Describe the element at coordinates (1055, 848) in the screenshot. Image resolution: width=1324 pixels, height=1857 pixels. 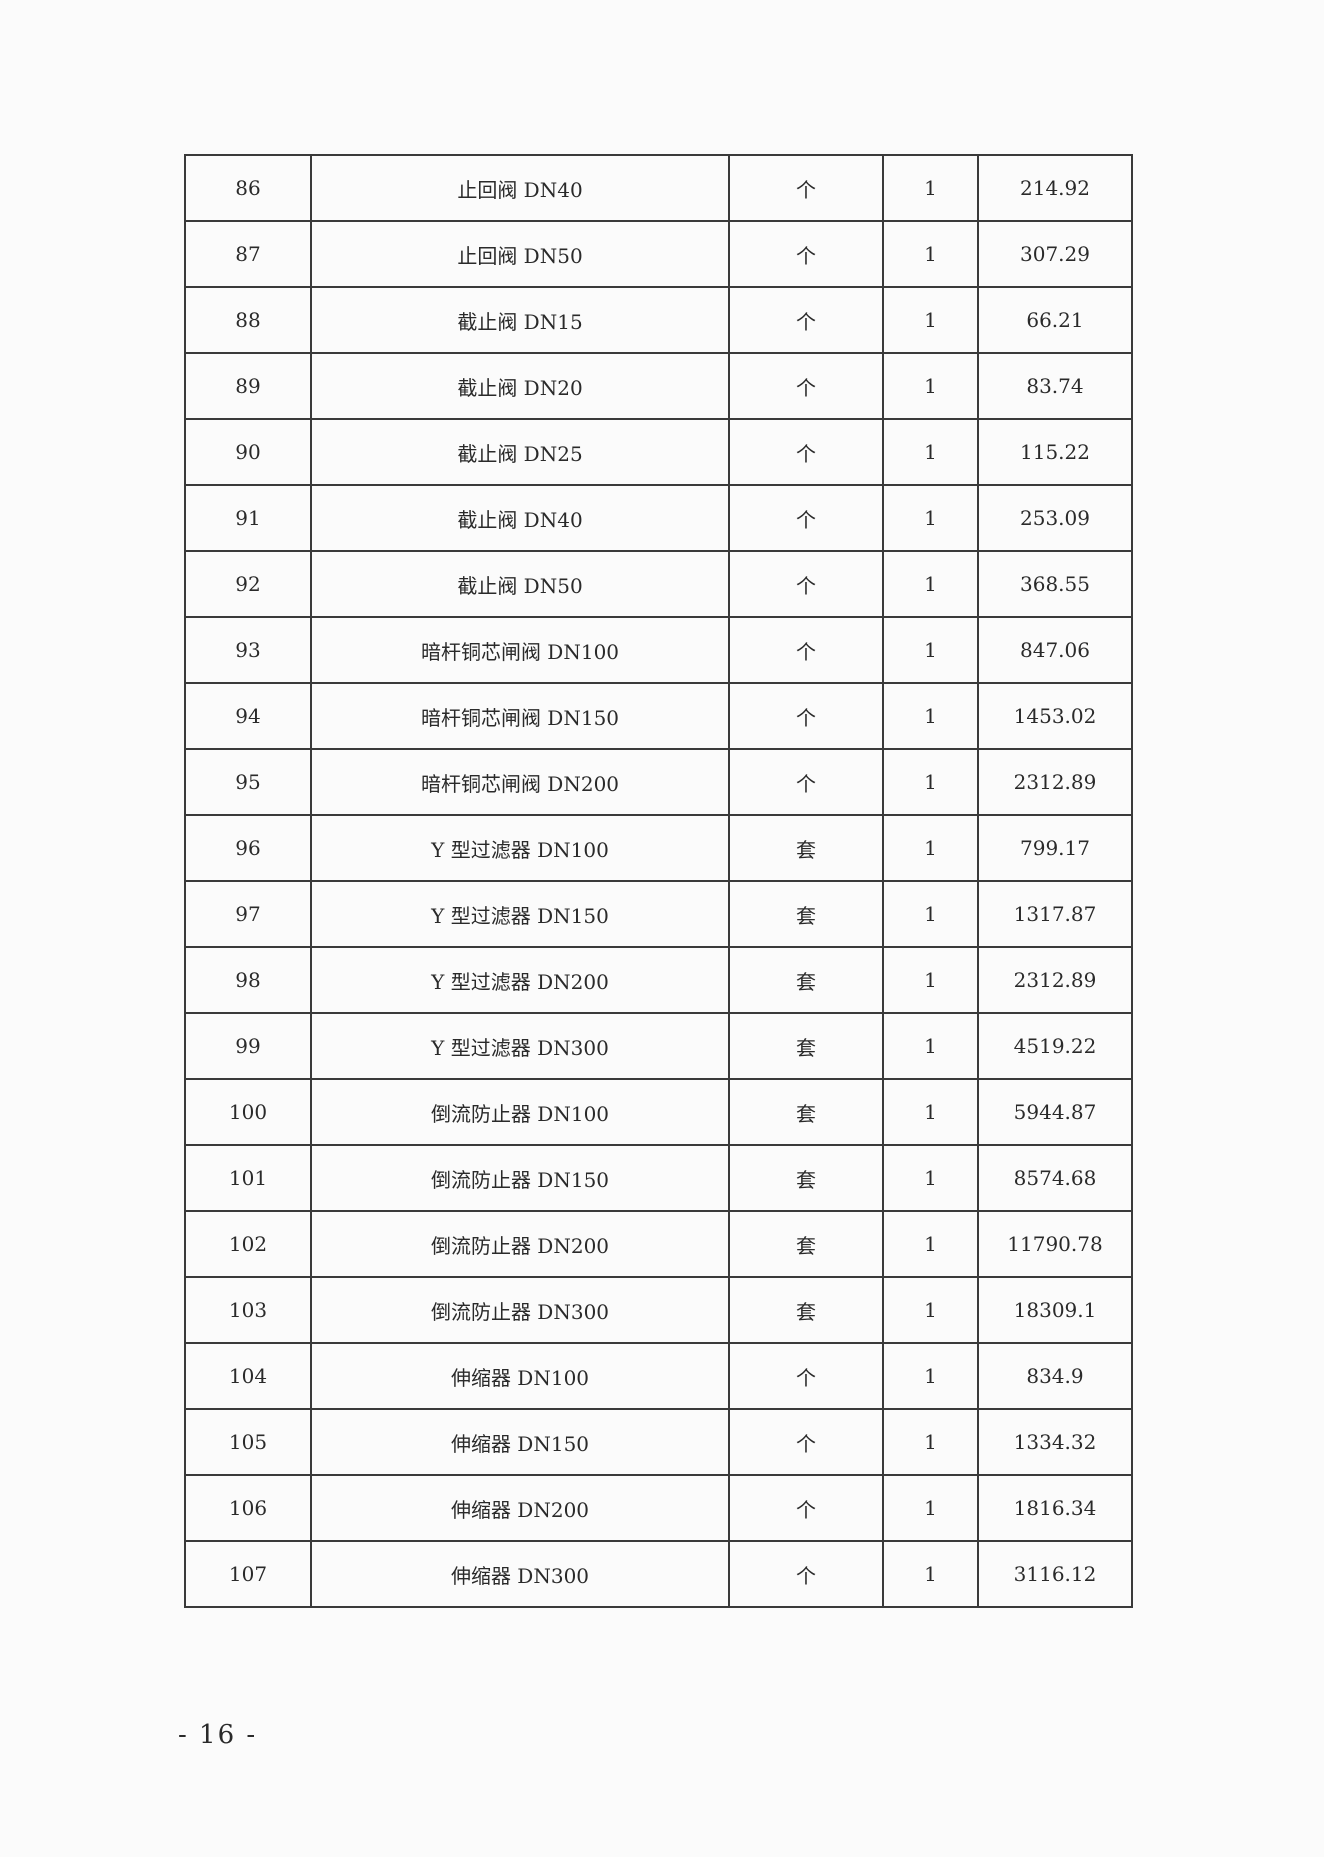
I see `cell-price: 799.17` at that location.